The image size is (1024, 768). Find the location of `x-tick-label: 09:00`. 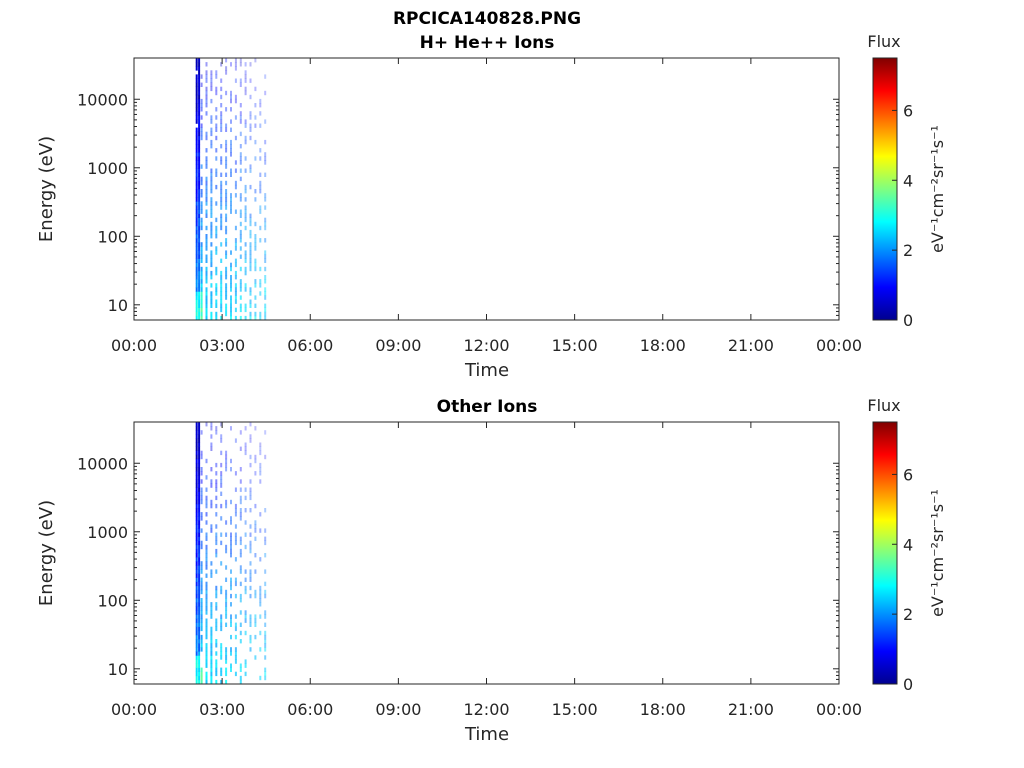

x-tick-label: 09:00 is located at coordinates (398, 345).